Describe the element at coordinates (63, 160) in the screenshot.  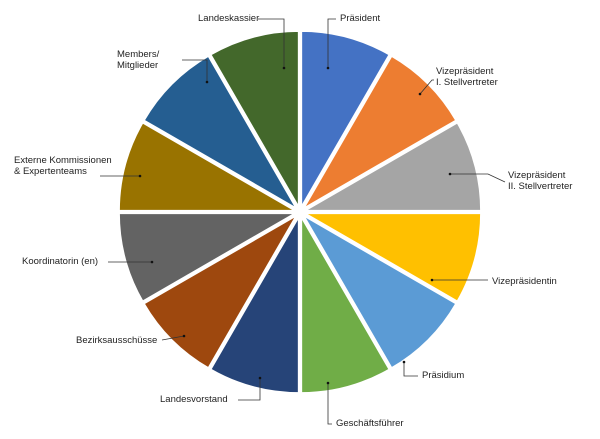
I see `label-line: Externe Kommissionen` at that location.